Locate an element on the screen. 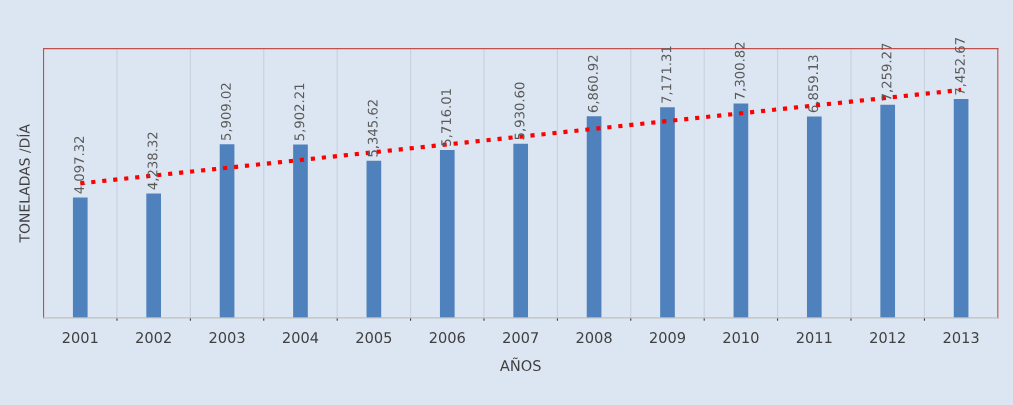  x-axis-title: AÑOS is located at coordinates (520, 364).